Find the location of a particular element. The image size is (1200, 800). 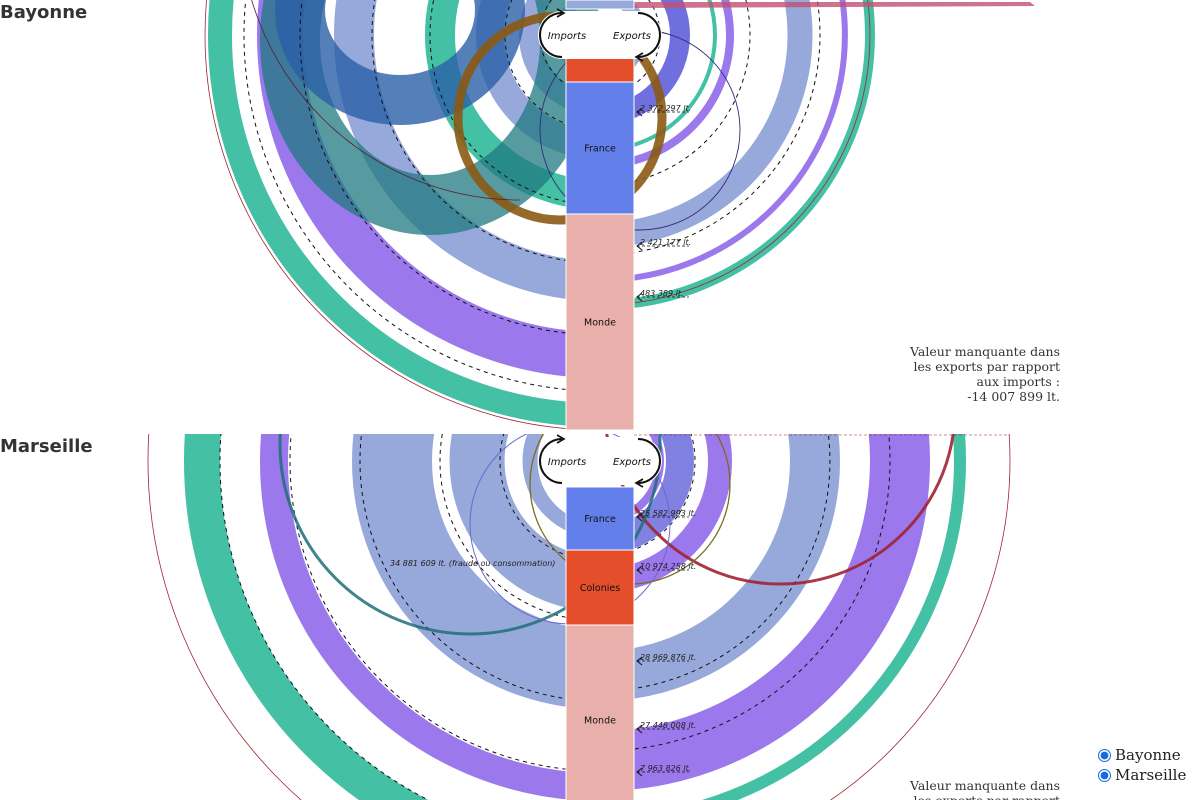

bar-segment-france is located at coordinates (600, 148).